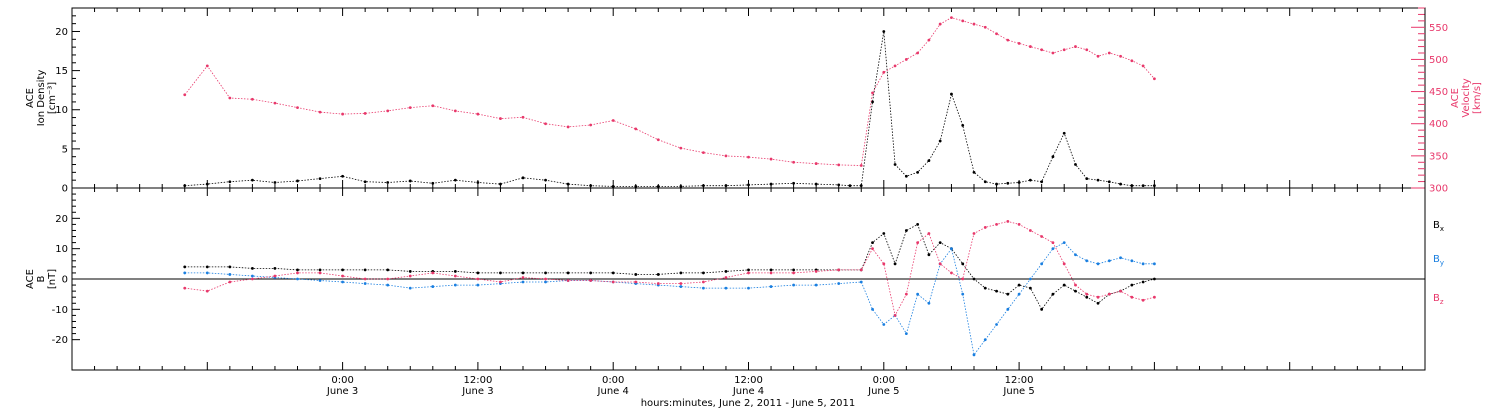 This screenshot has width=1500, height=410. I want to click on velocity-ytick-label-5: 550, so click(1438, 28).